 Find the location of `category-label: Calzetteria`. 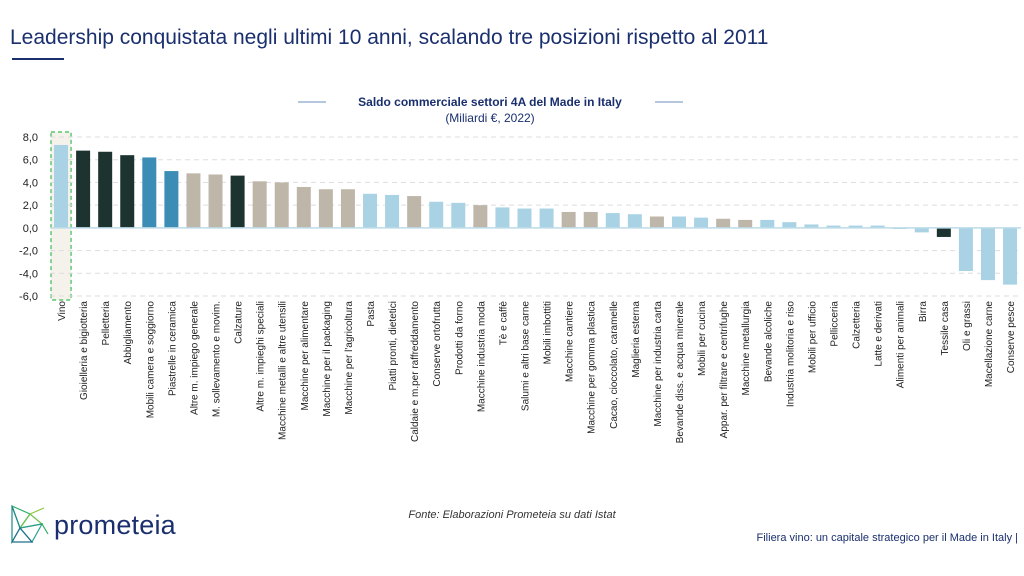

category-label: Calzetteria is located at coordinates (857, 325).